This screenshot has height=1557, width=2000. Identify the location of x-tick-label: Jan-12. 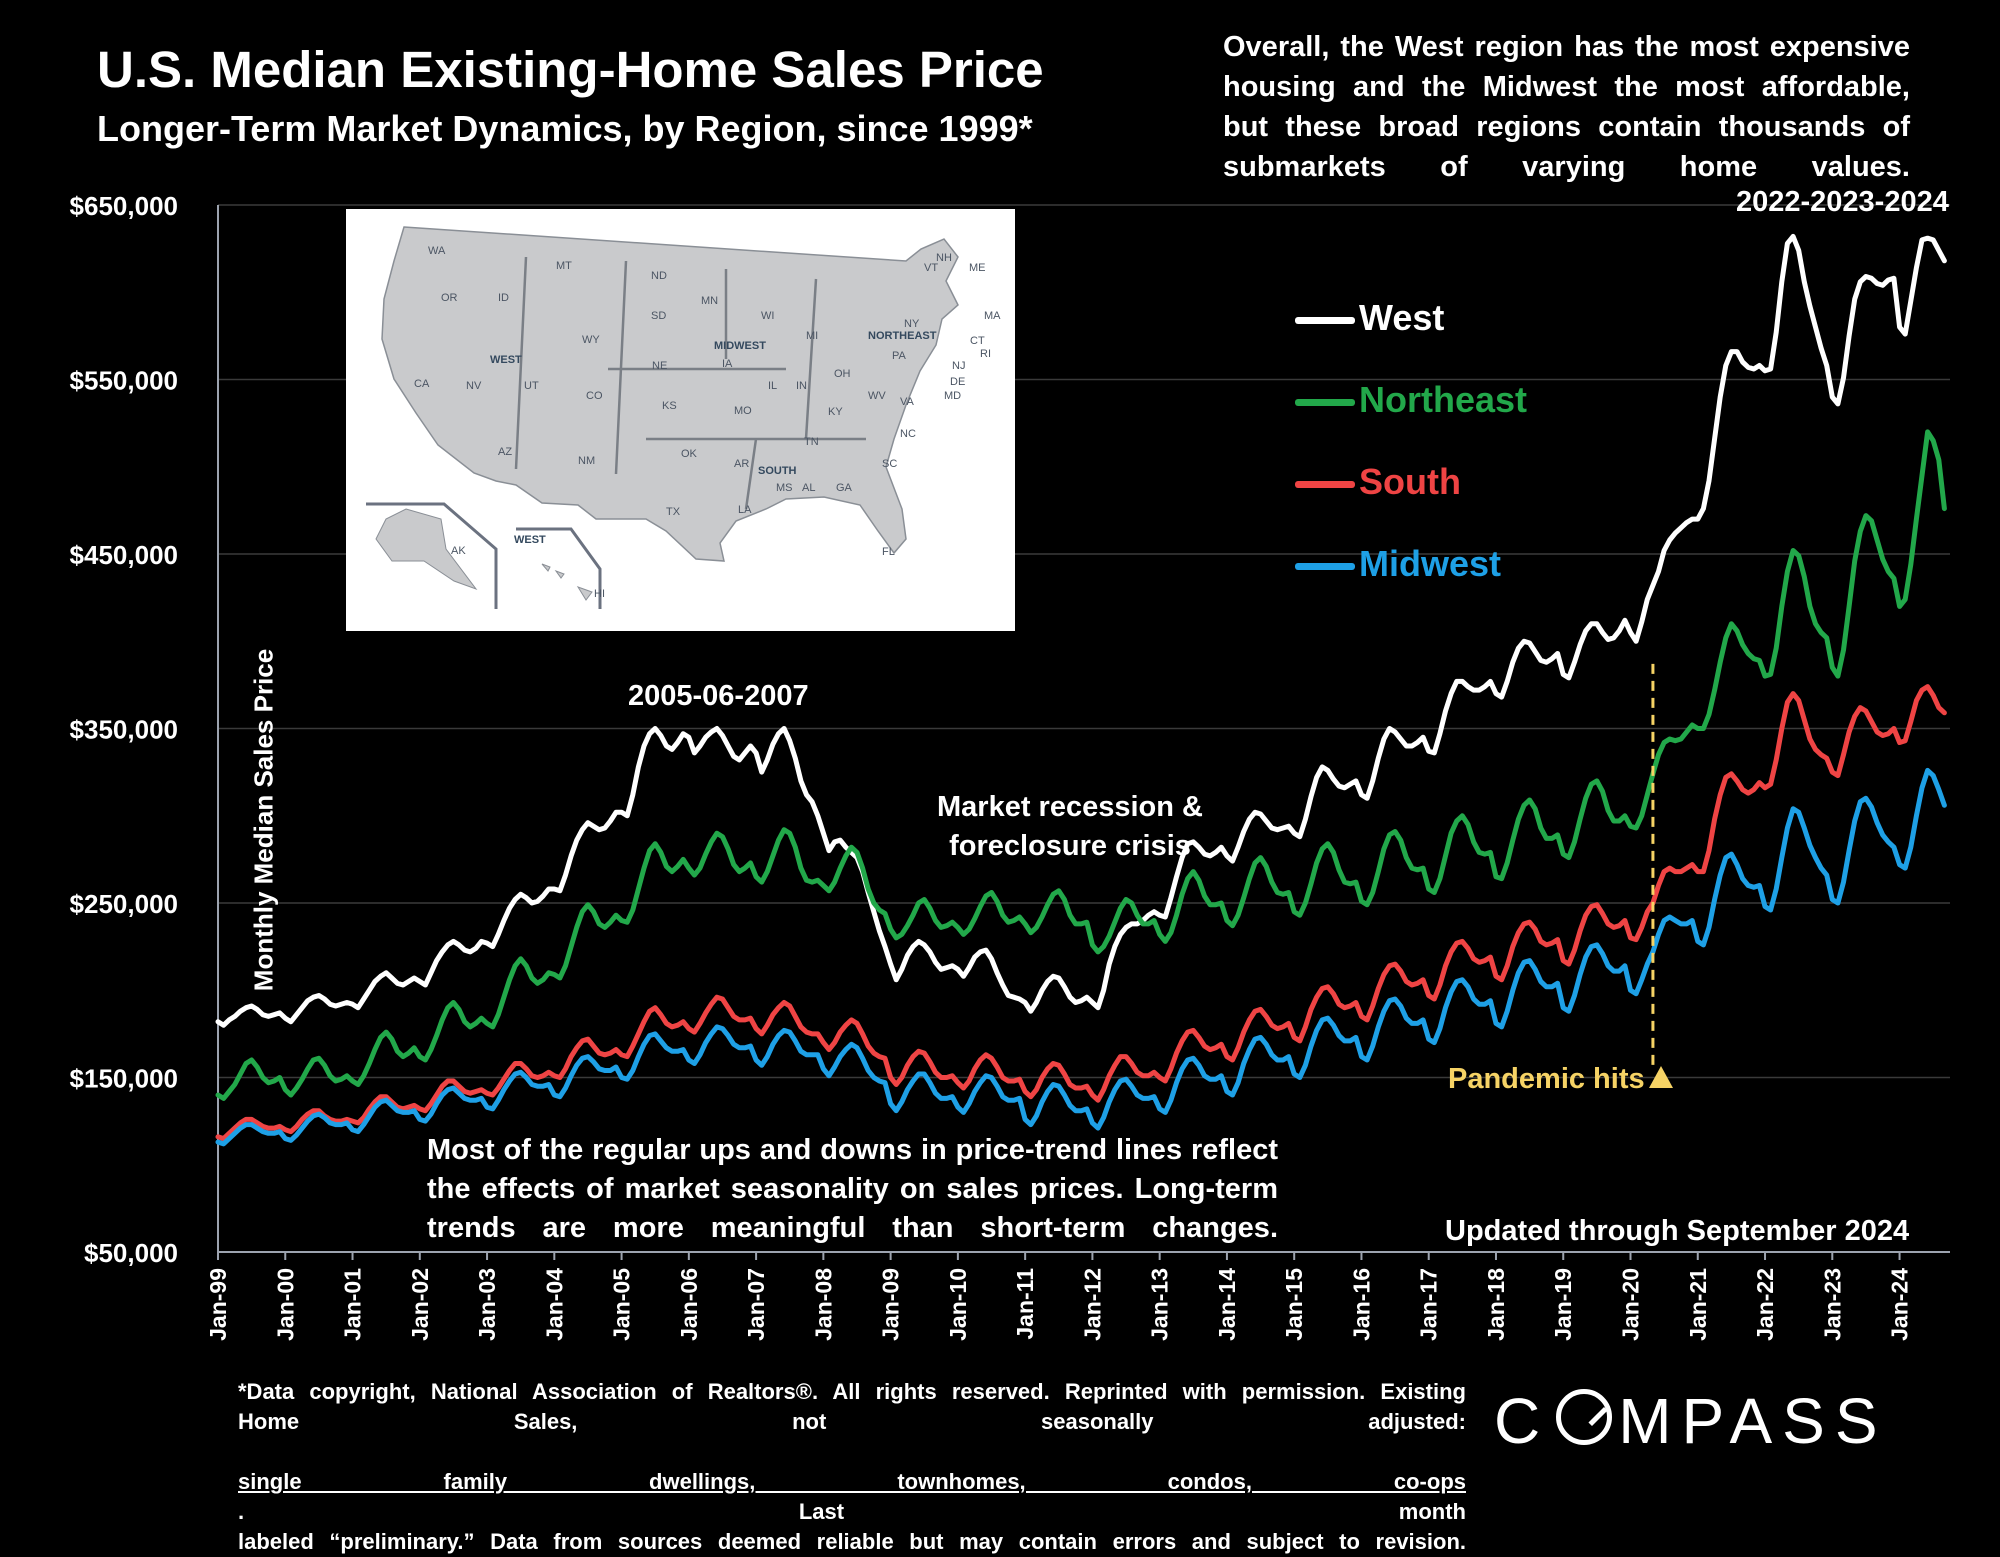
(1092, 1304).